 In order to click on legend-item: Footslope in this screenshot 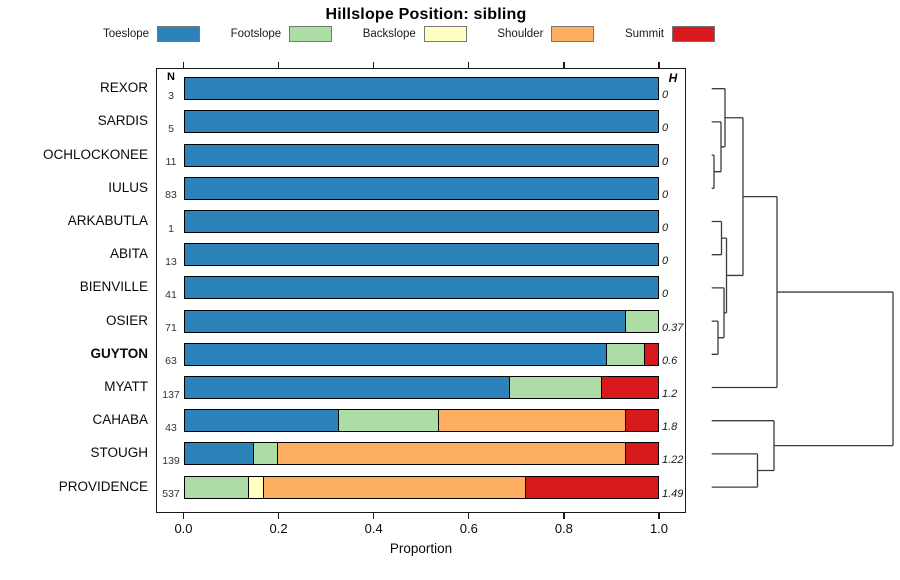, I will do `click(282, 34)`.